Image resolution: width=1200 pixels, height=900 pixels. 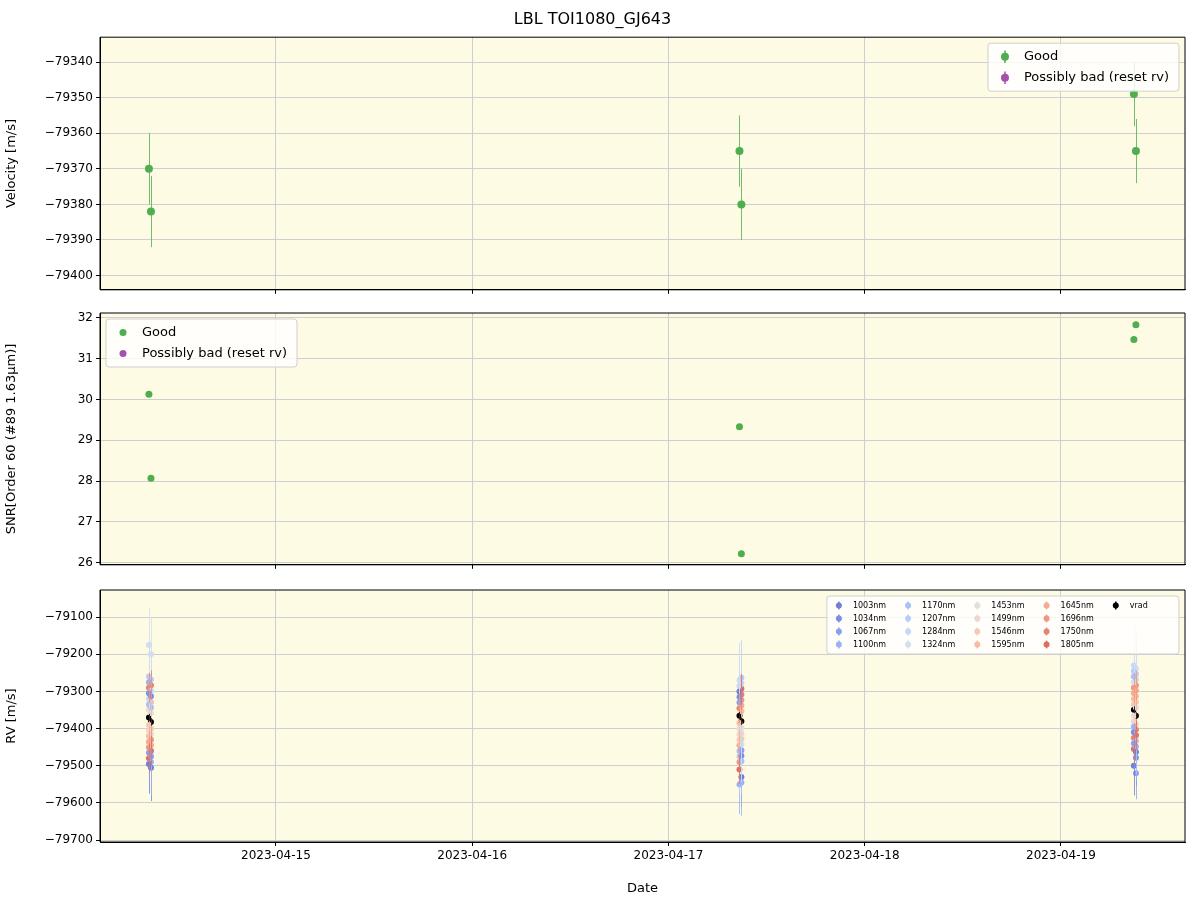 I want to click on y-axis-title: Velocity [m/s], so click(x=11, y=163).